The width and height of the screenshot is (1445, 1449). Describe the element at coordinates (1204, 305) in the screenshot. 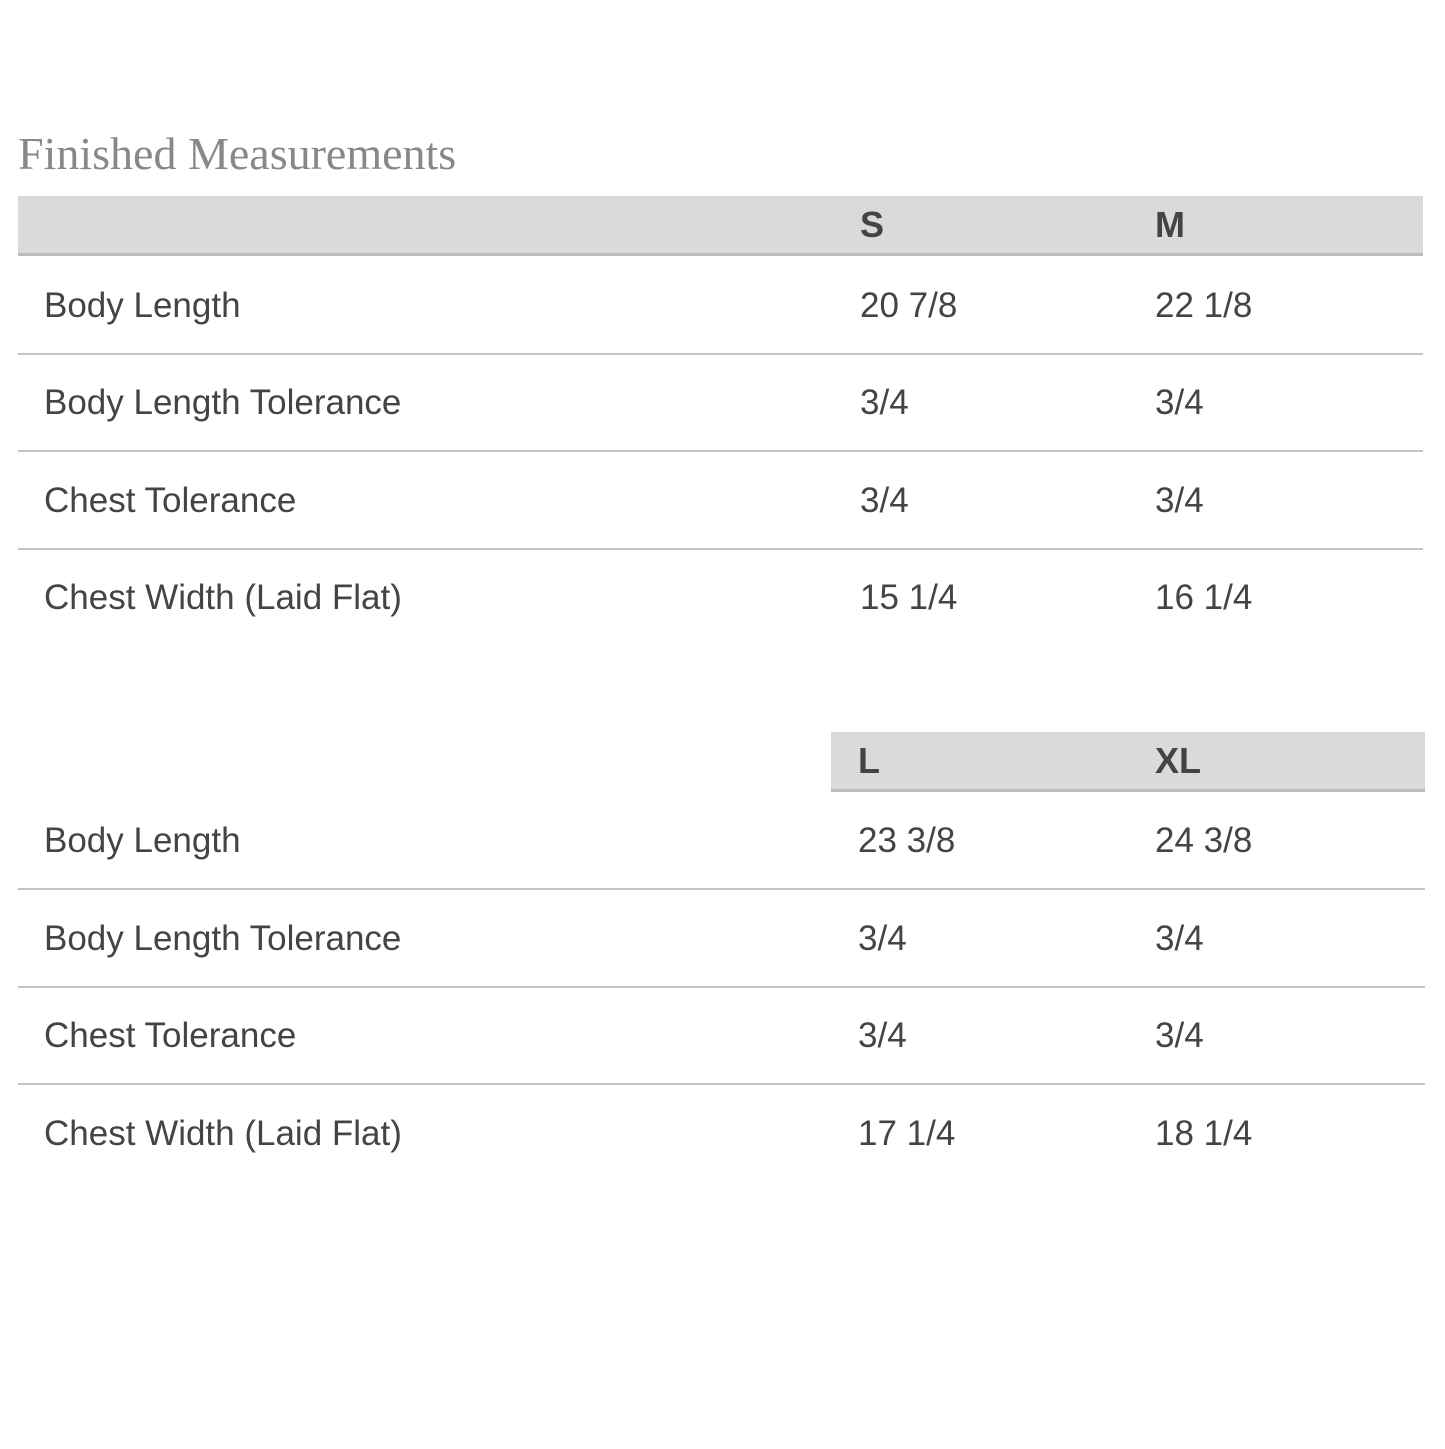

I see `row-value: 22 1/8` at that location.